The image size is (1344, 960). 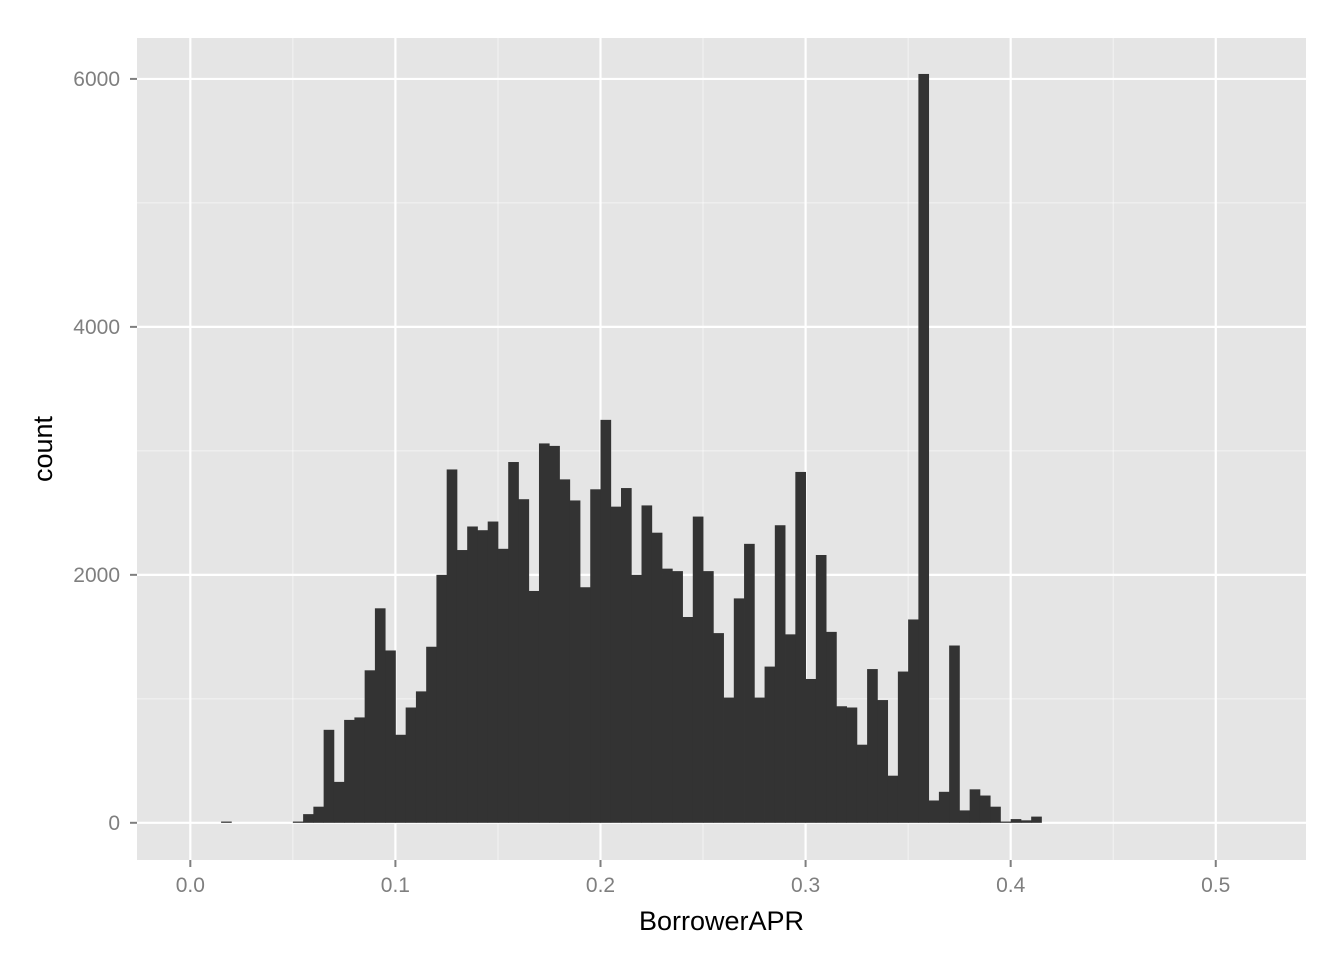 What do you see at coordinates (114, 823) in the screenshot?
I see `y-tick-label: 0` at bounding box center [114, 823].